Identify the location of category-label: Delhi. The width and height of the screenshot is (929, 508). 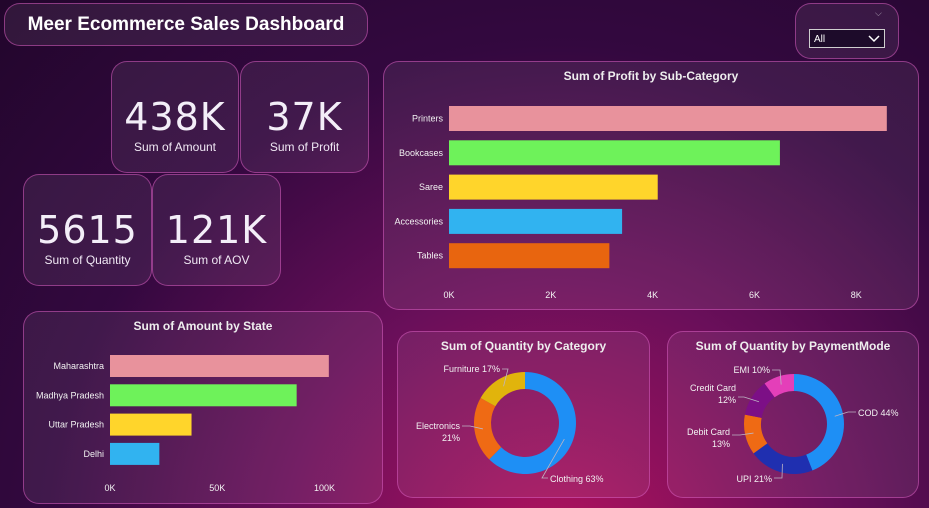
(93, 454).